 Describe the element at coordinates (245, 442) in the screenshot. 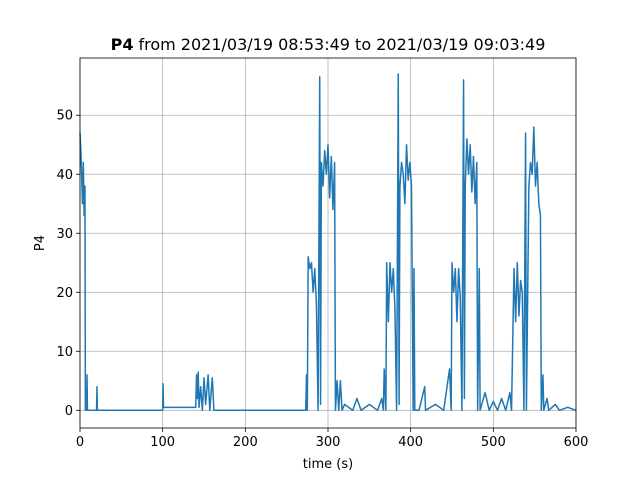

I see `x-tick-label: 200` at that location.